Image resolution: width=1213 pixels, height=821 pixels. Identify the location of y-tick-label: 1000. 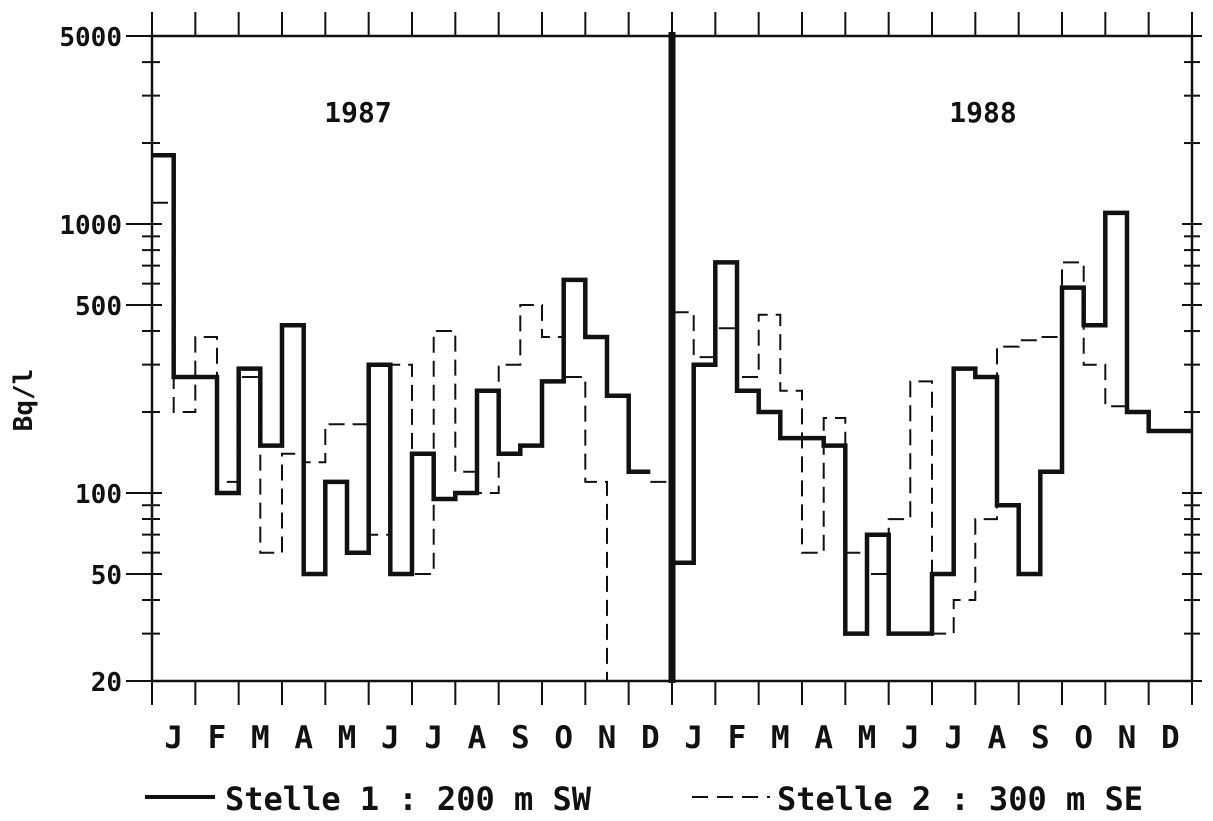
(90, 226).